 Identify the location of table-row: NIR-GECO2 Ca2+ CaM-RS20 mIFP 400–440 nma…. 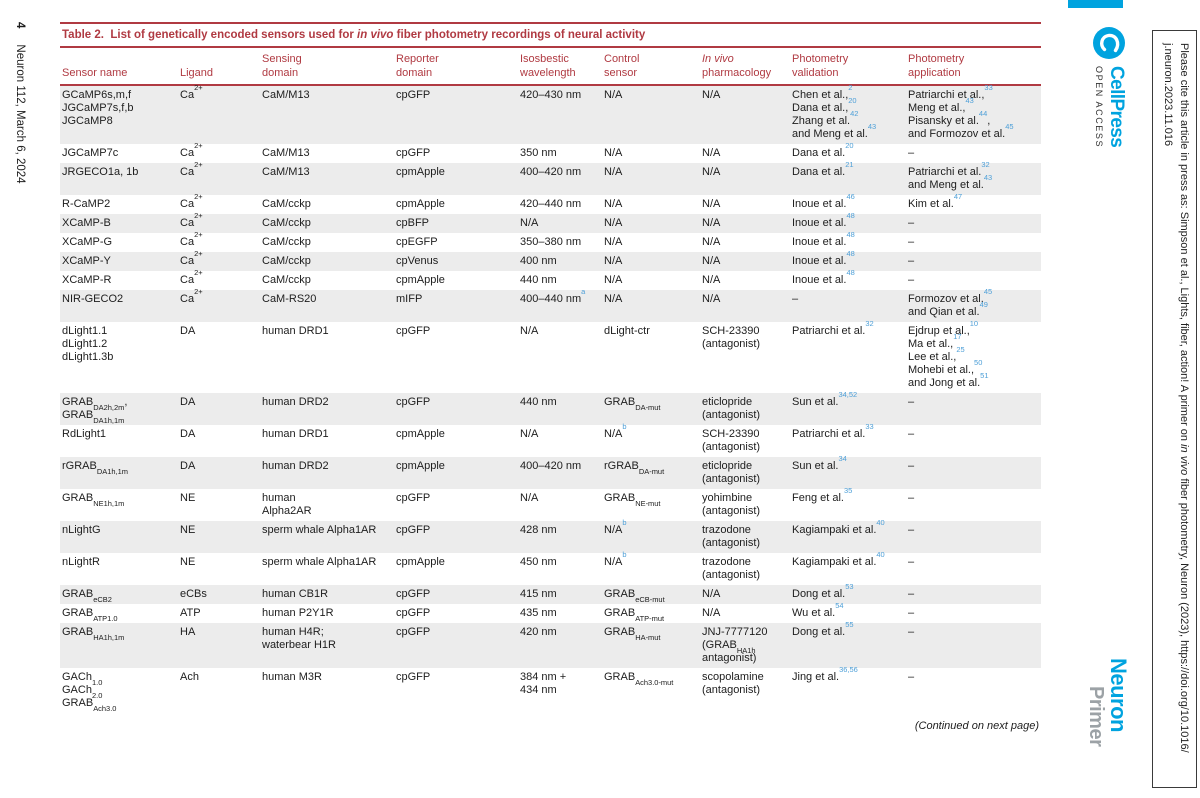
(550, 304).